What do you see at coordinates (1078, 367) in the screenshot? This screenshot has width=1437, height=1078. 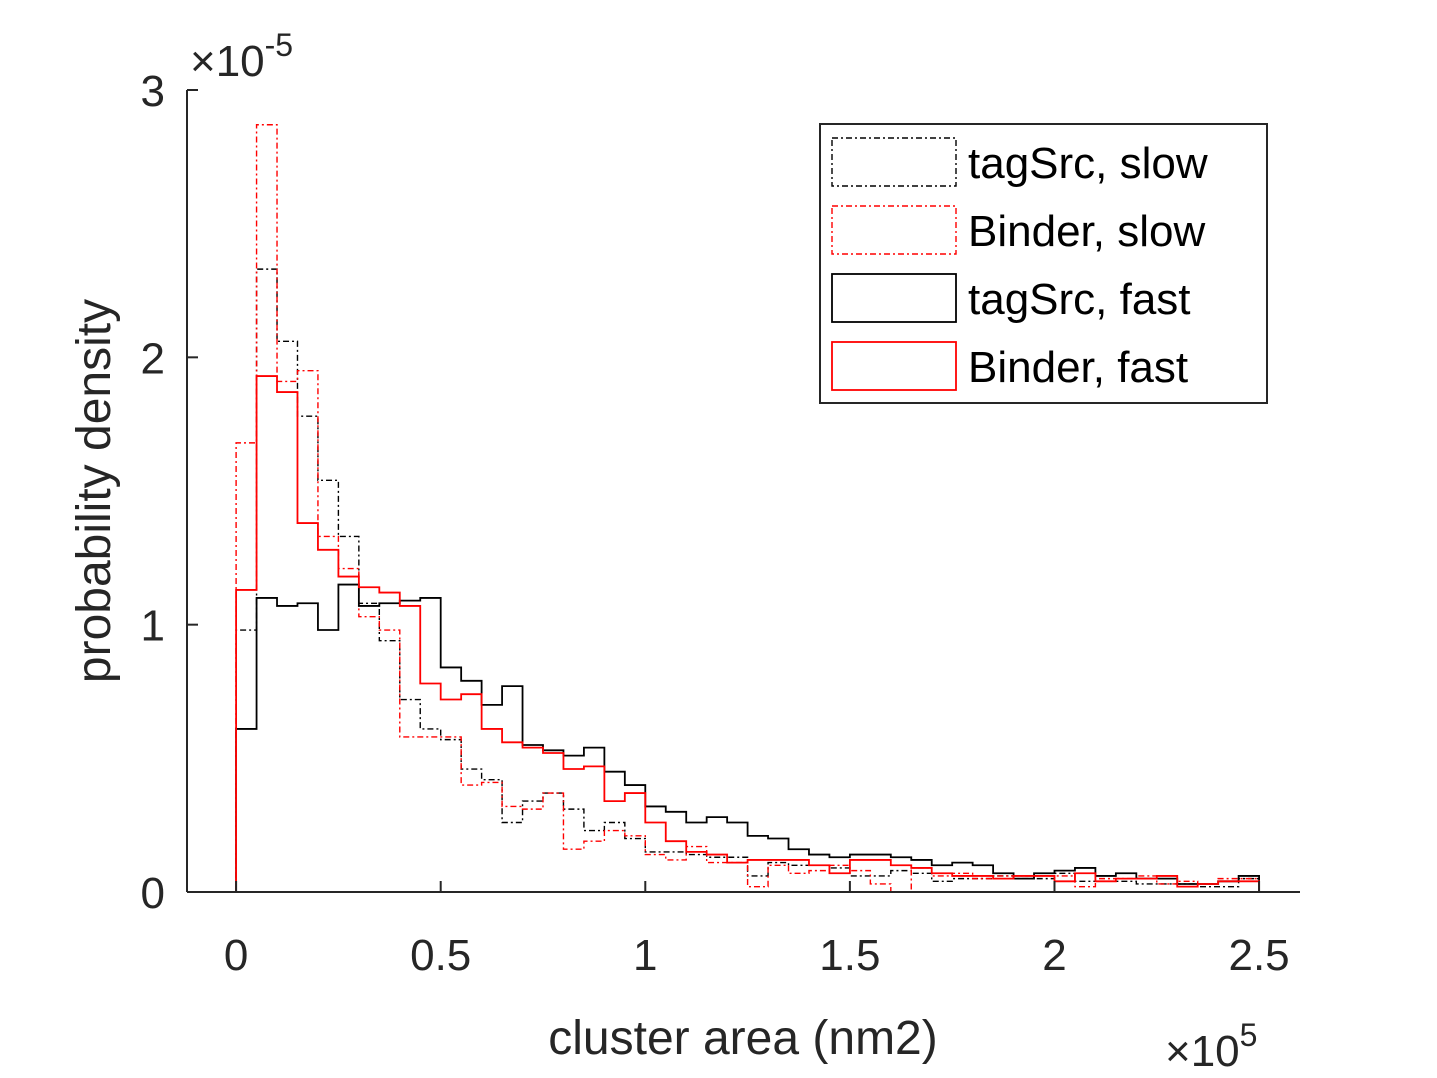 I see `legend-label: Binder, fast` at bounding box center [1078, 367].